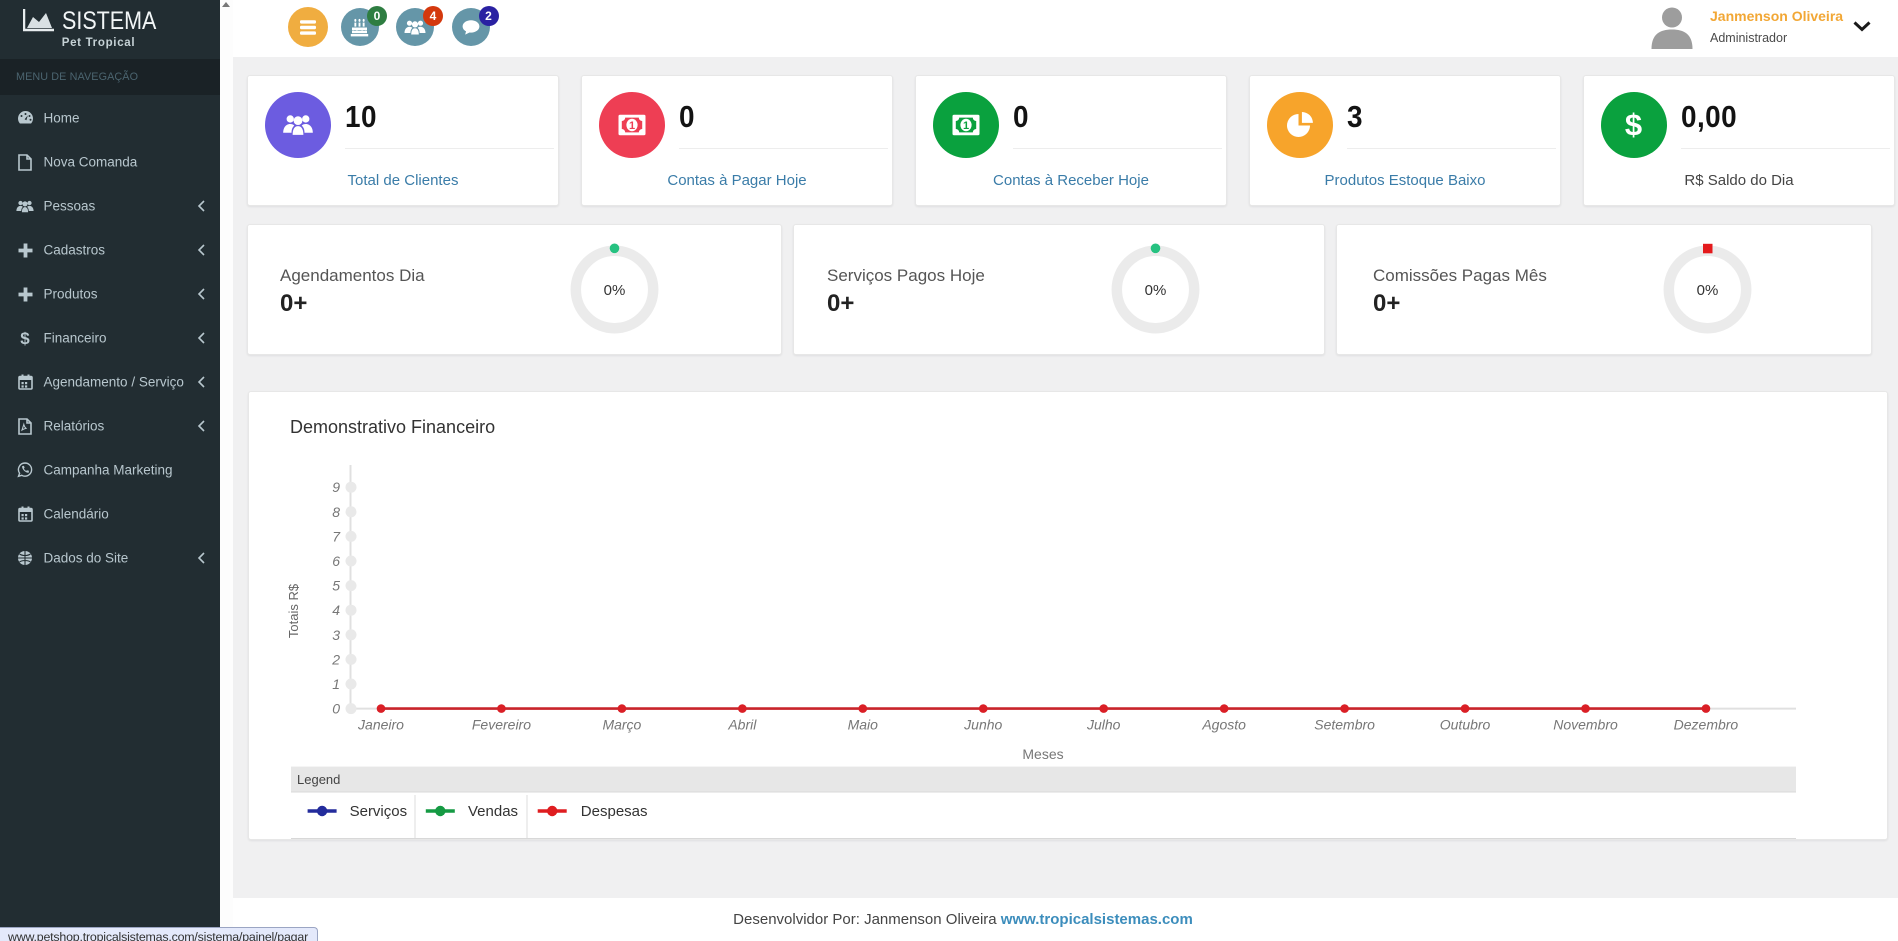  Describe the element at coordinates (336, 536) in the screenshot. I see `svg-text: 7` at that location.